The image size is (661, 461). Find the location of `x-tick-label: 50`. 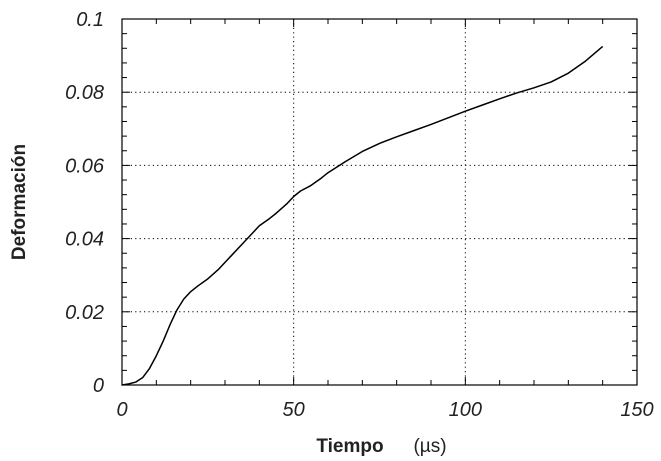

x-tick-label: 50 is located at coordinates (294, 410).